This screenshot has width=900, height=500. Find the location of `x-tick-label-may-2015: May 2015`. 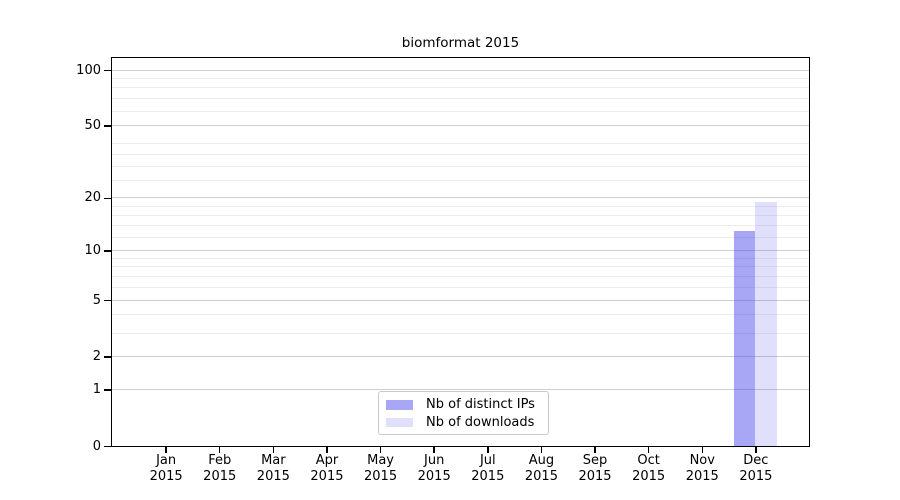

x-tick-label-may-2015: May 2015 is located at coordinates (381, 468).